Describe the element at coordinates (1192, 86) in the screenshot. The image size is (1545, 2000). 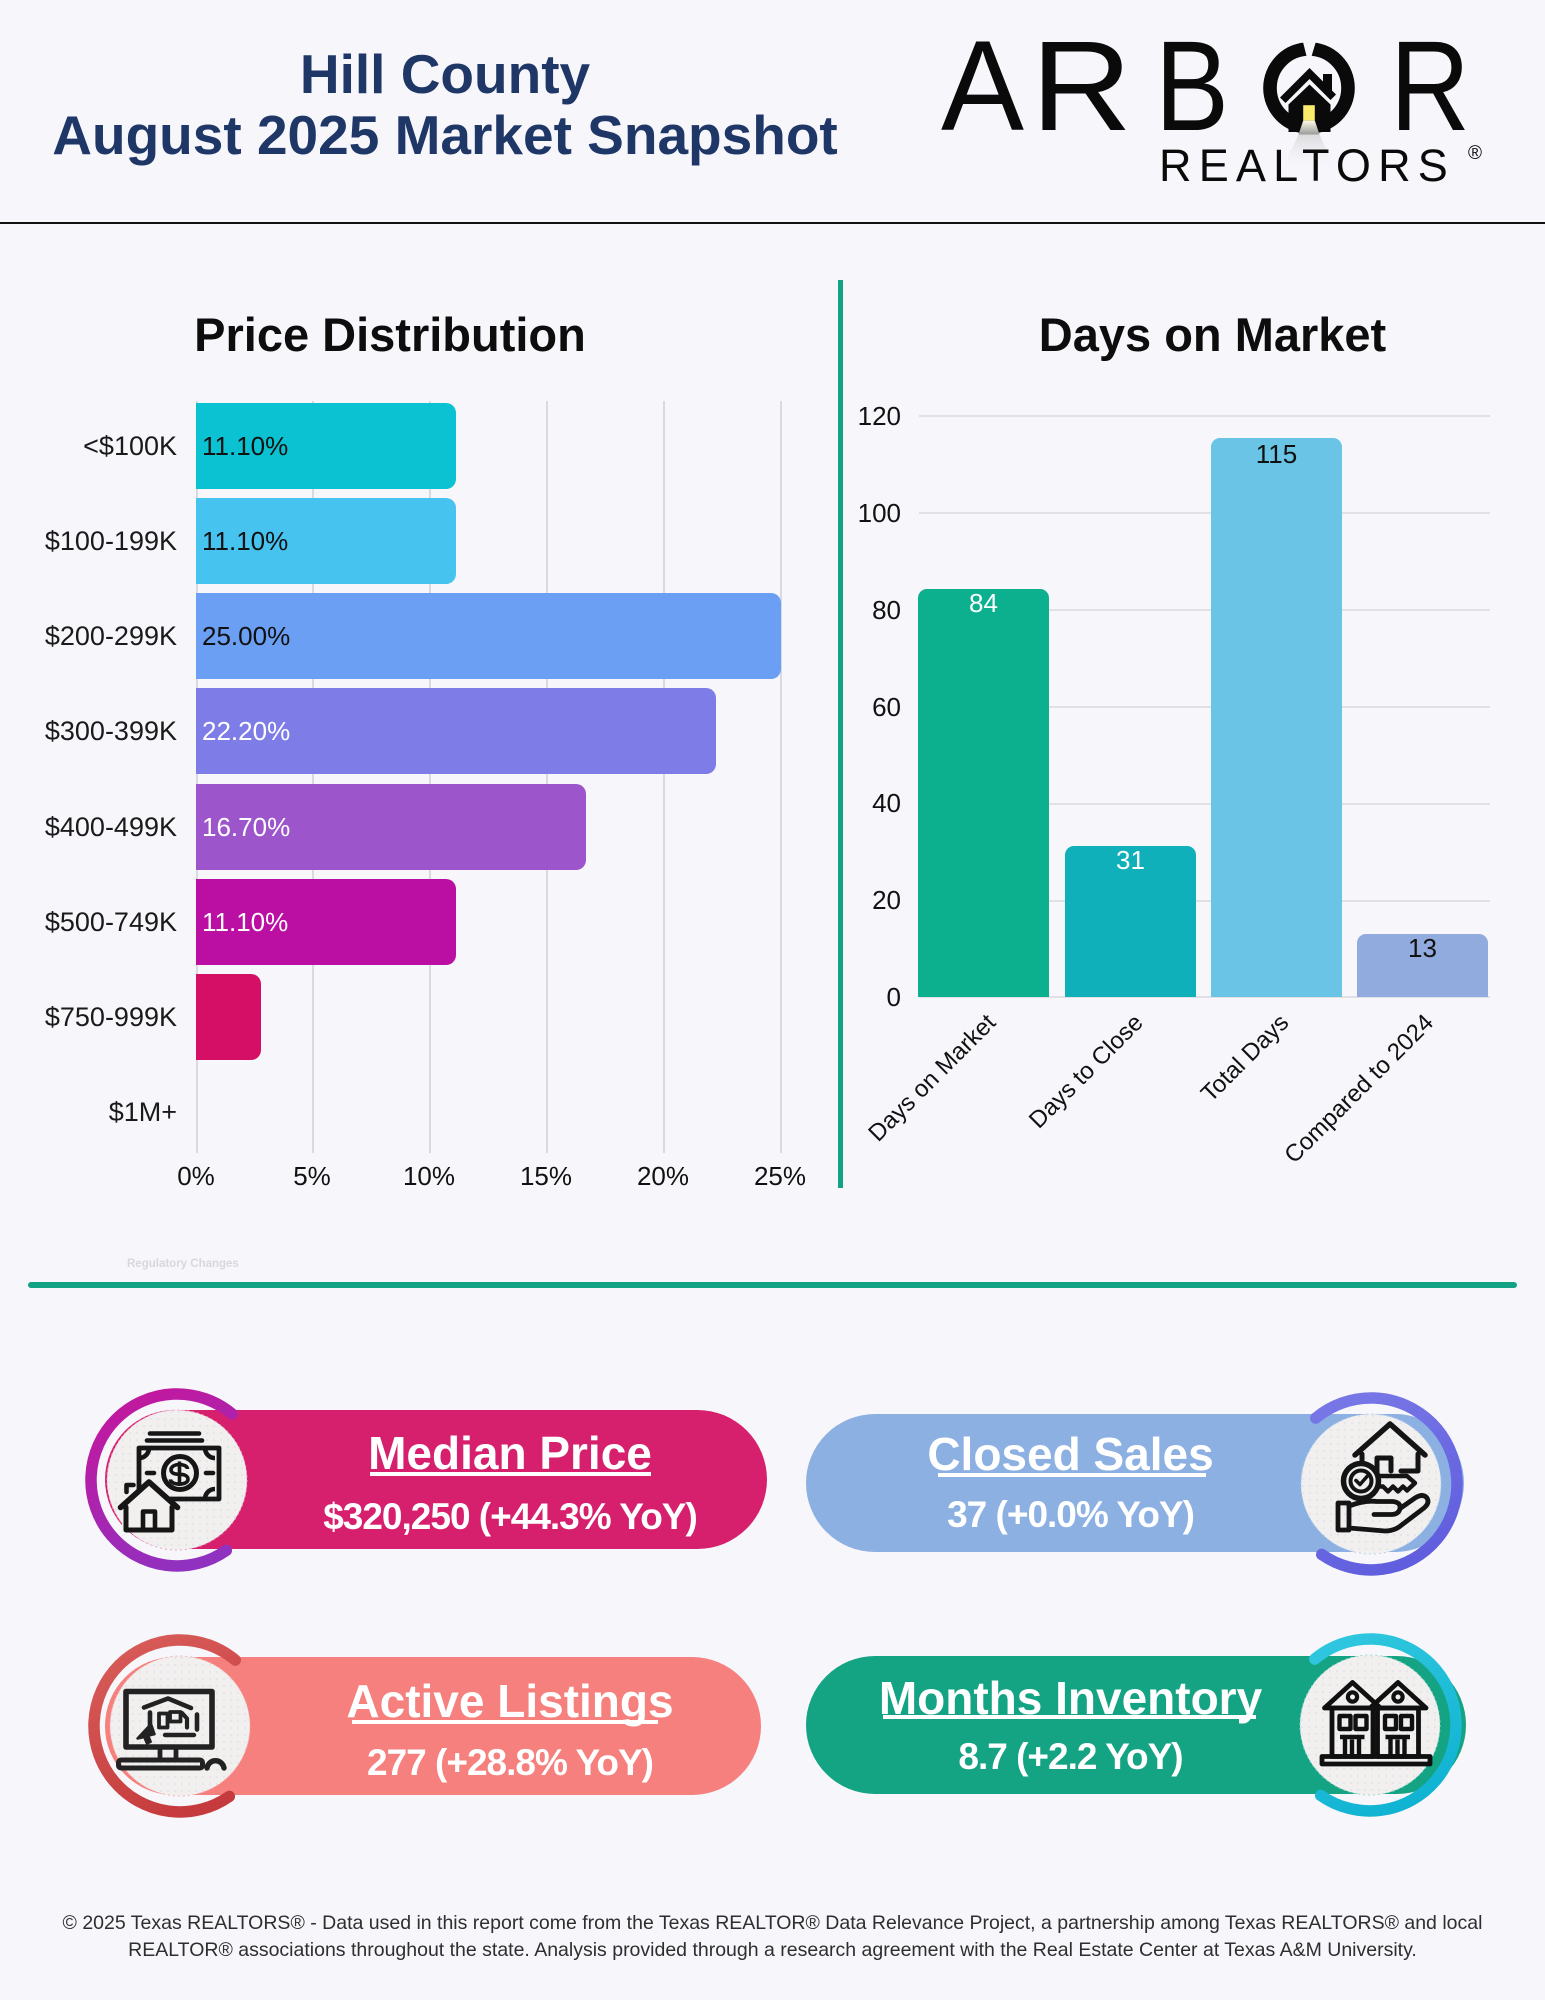
I see `svg-text: B` at that location.